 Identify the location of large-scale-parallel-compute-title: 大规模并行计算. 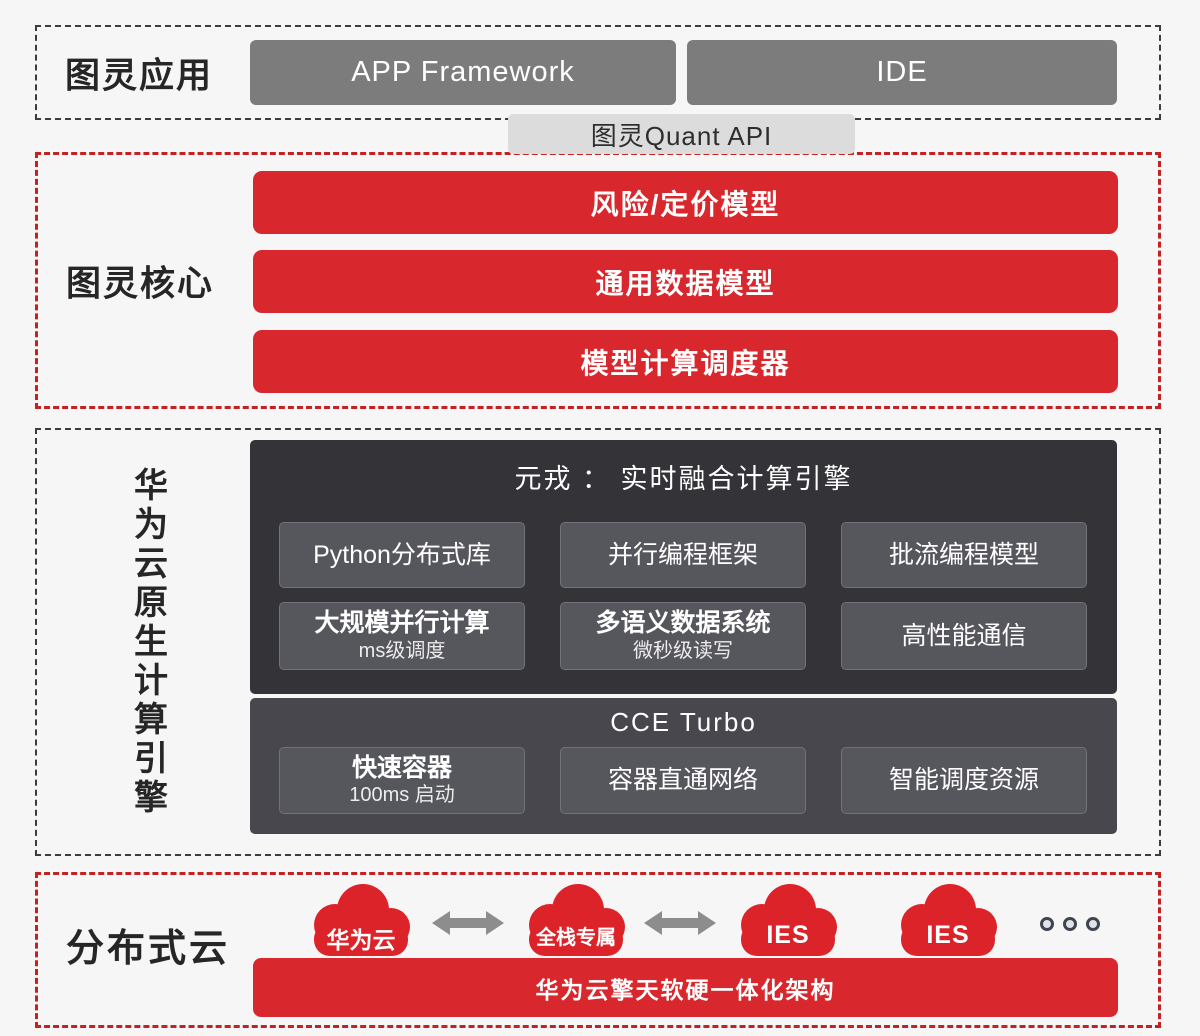
(402, 623).